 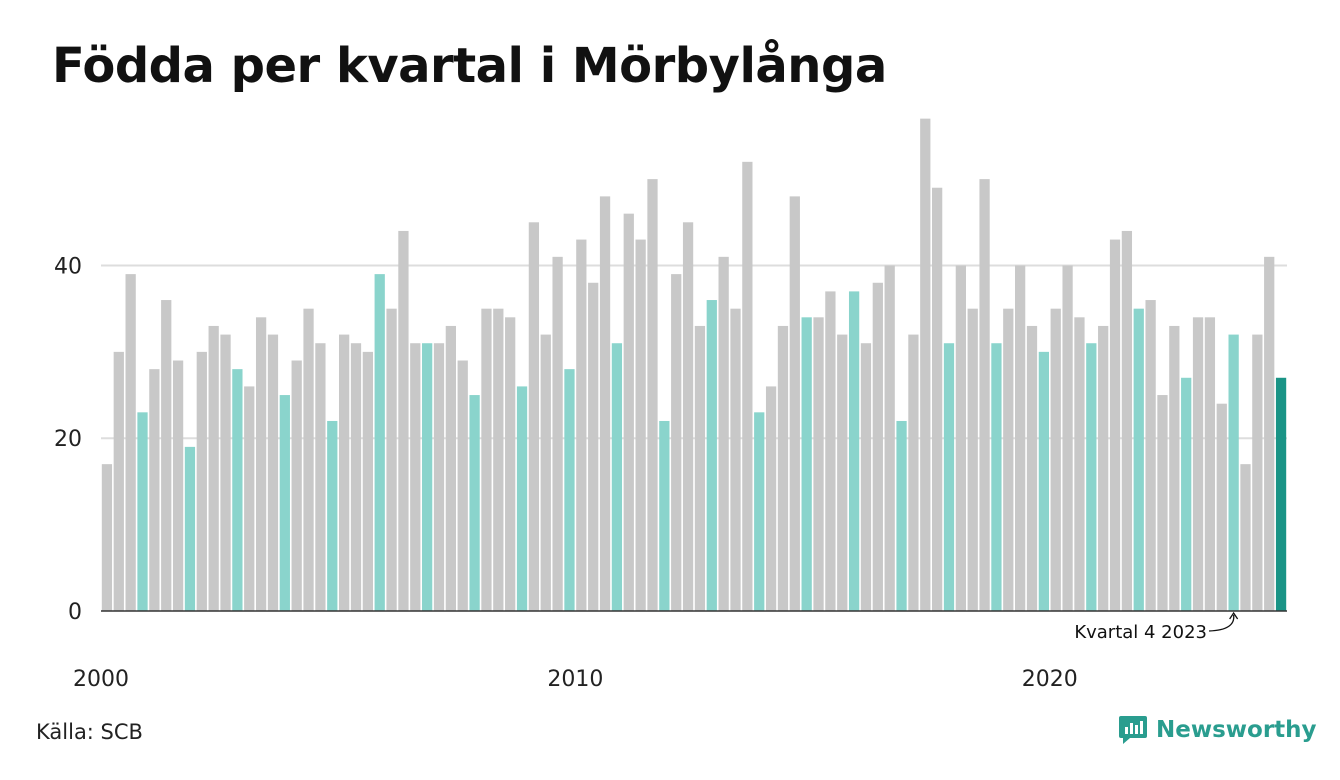 I want to click on annotation-label: Kvartal 4 2023, so click(x=1140, y=632).